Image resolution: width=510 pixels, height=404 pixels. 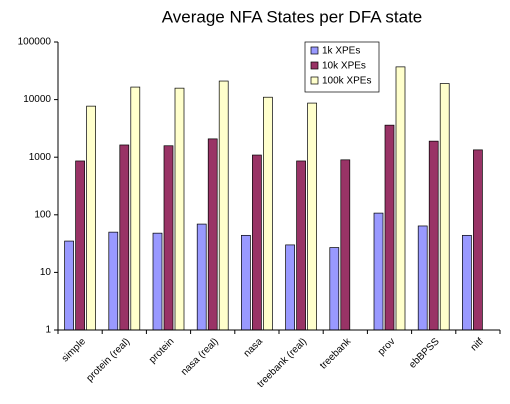 I want to click on y-tick-label: 100000, so click(x=35, y=42).